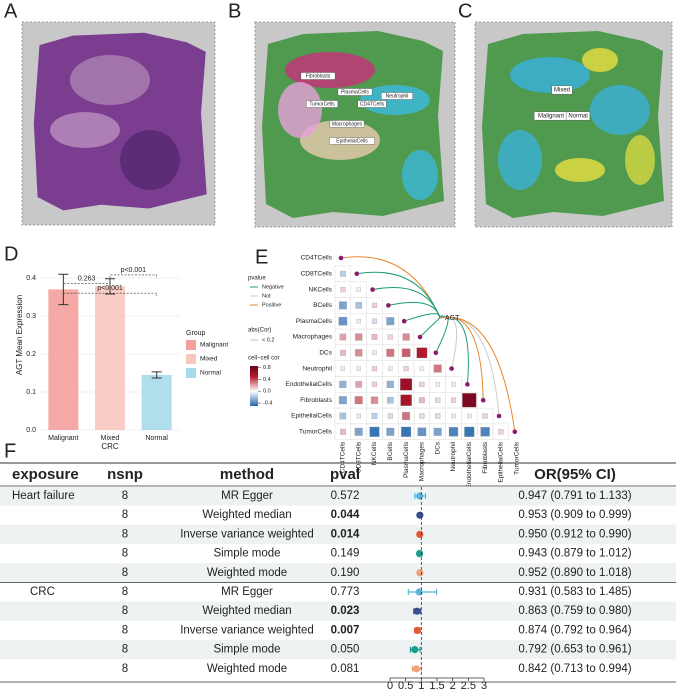 The height and width of the screenshot is (692, 676). What do you see at coordinates (345, 669) in the screenshot?
I see `pval: 0.081` at bounding box center [345, 669].